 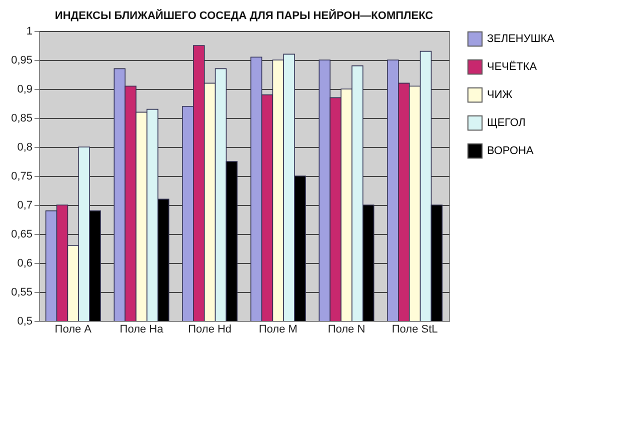 I want to click on x-tick-label: Поле StL, so click(x=415, y=330).